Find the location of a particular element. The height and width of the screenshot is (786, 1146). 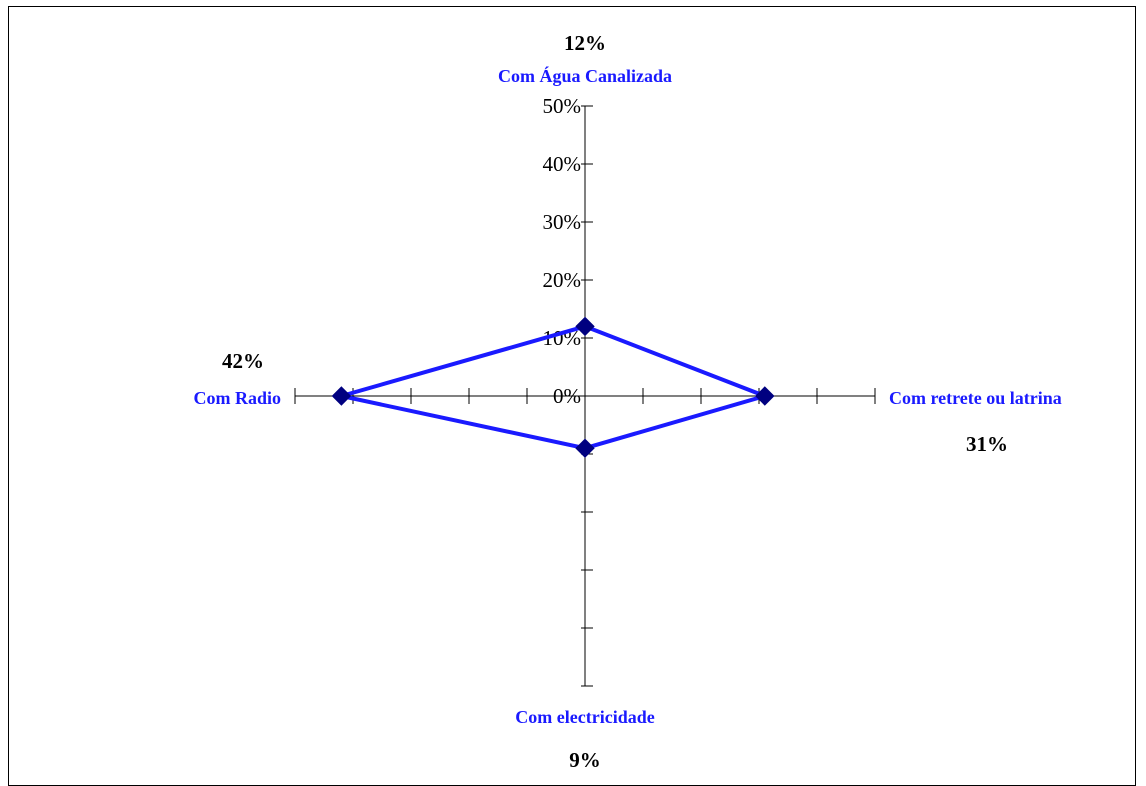

category-label-agua: Com Água Canalizada is located at coordinates (585, 75).